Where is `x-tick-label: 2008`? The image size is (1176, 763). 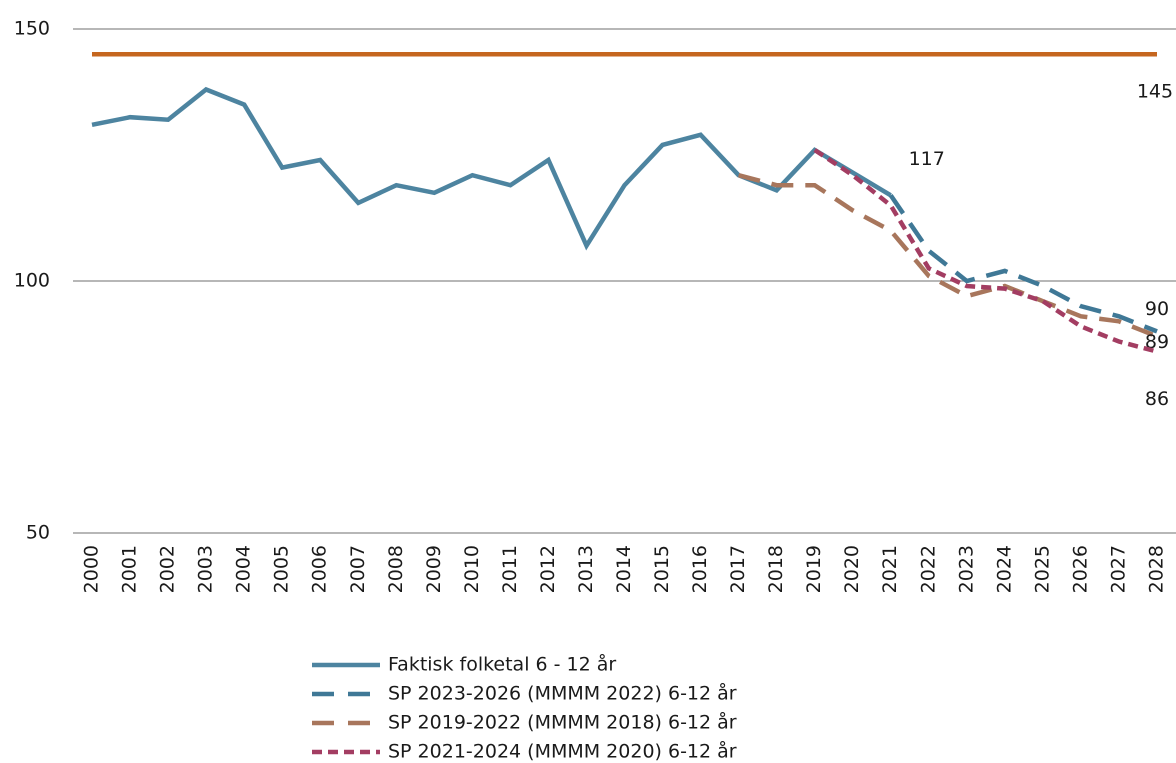 x-tick-label: 2008 is located at coordinates (396, 569).